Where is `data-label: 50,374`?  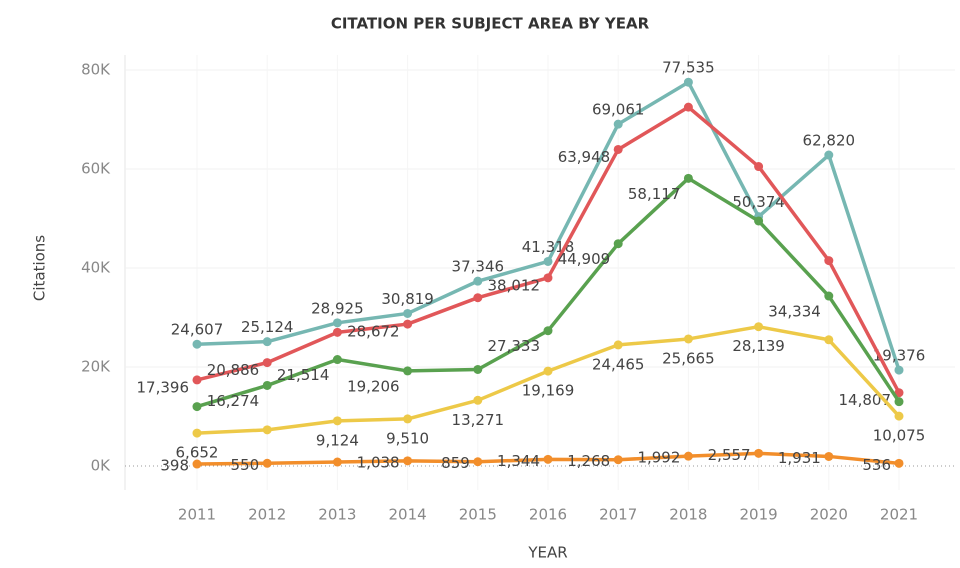
data-label: 50,374 is located at coordinates (758, 202).